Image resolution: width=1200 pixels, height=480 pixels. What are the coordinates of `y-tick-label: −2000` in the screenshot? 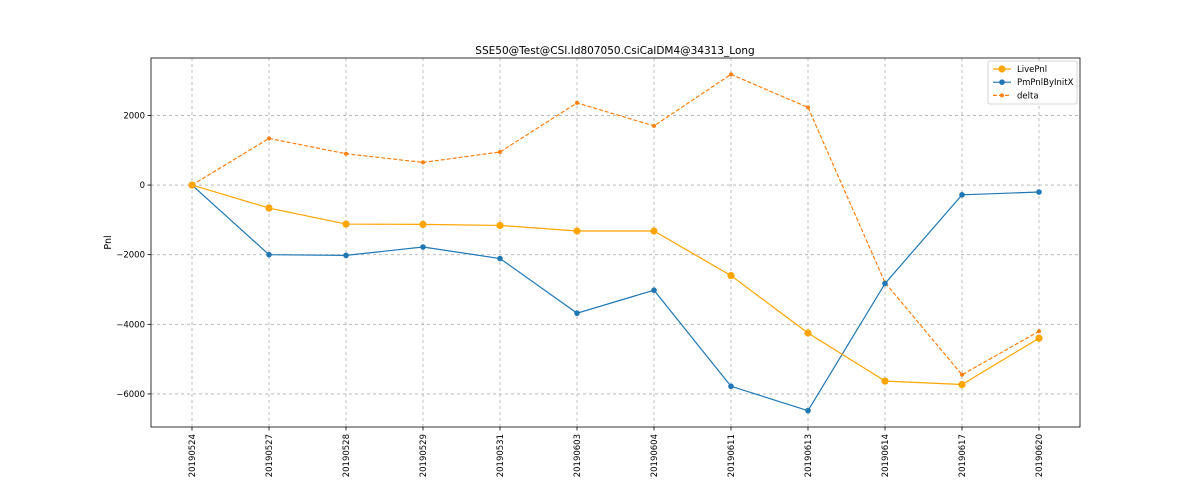 It's located at (130, 256).